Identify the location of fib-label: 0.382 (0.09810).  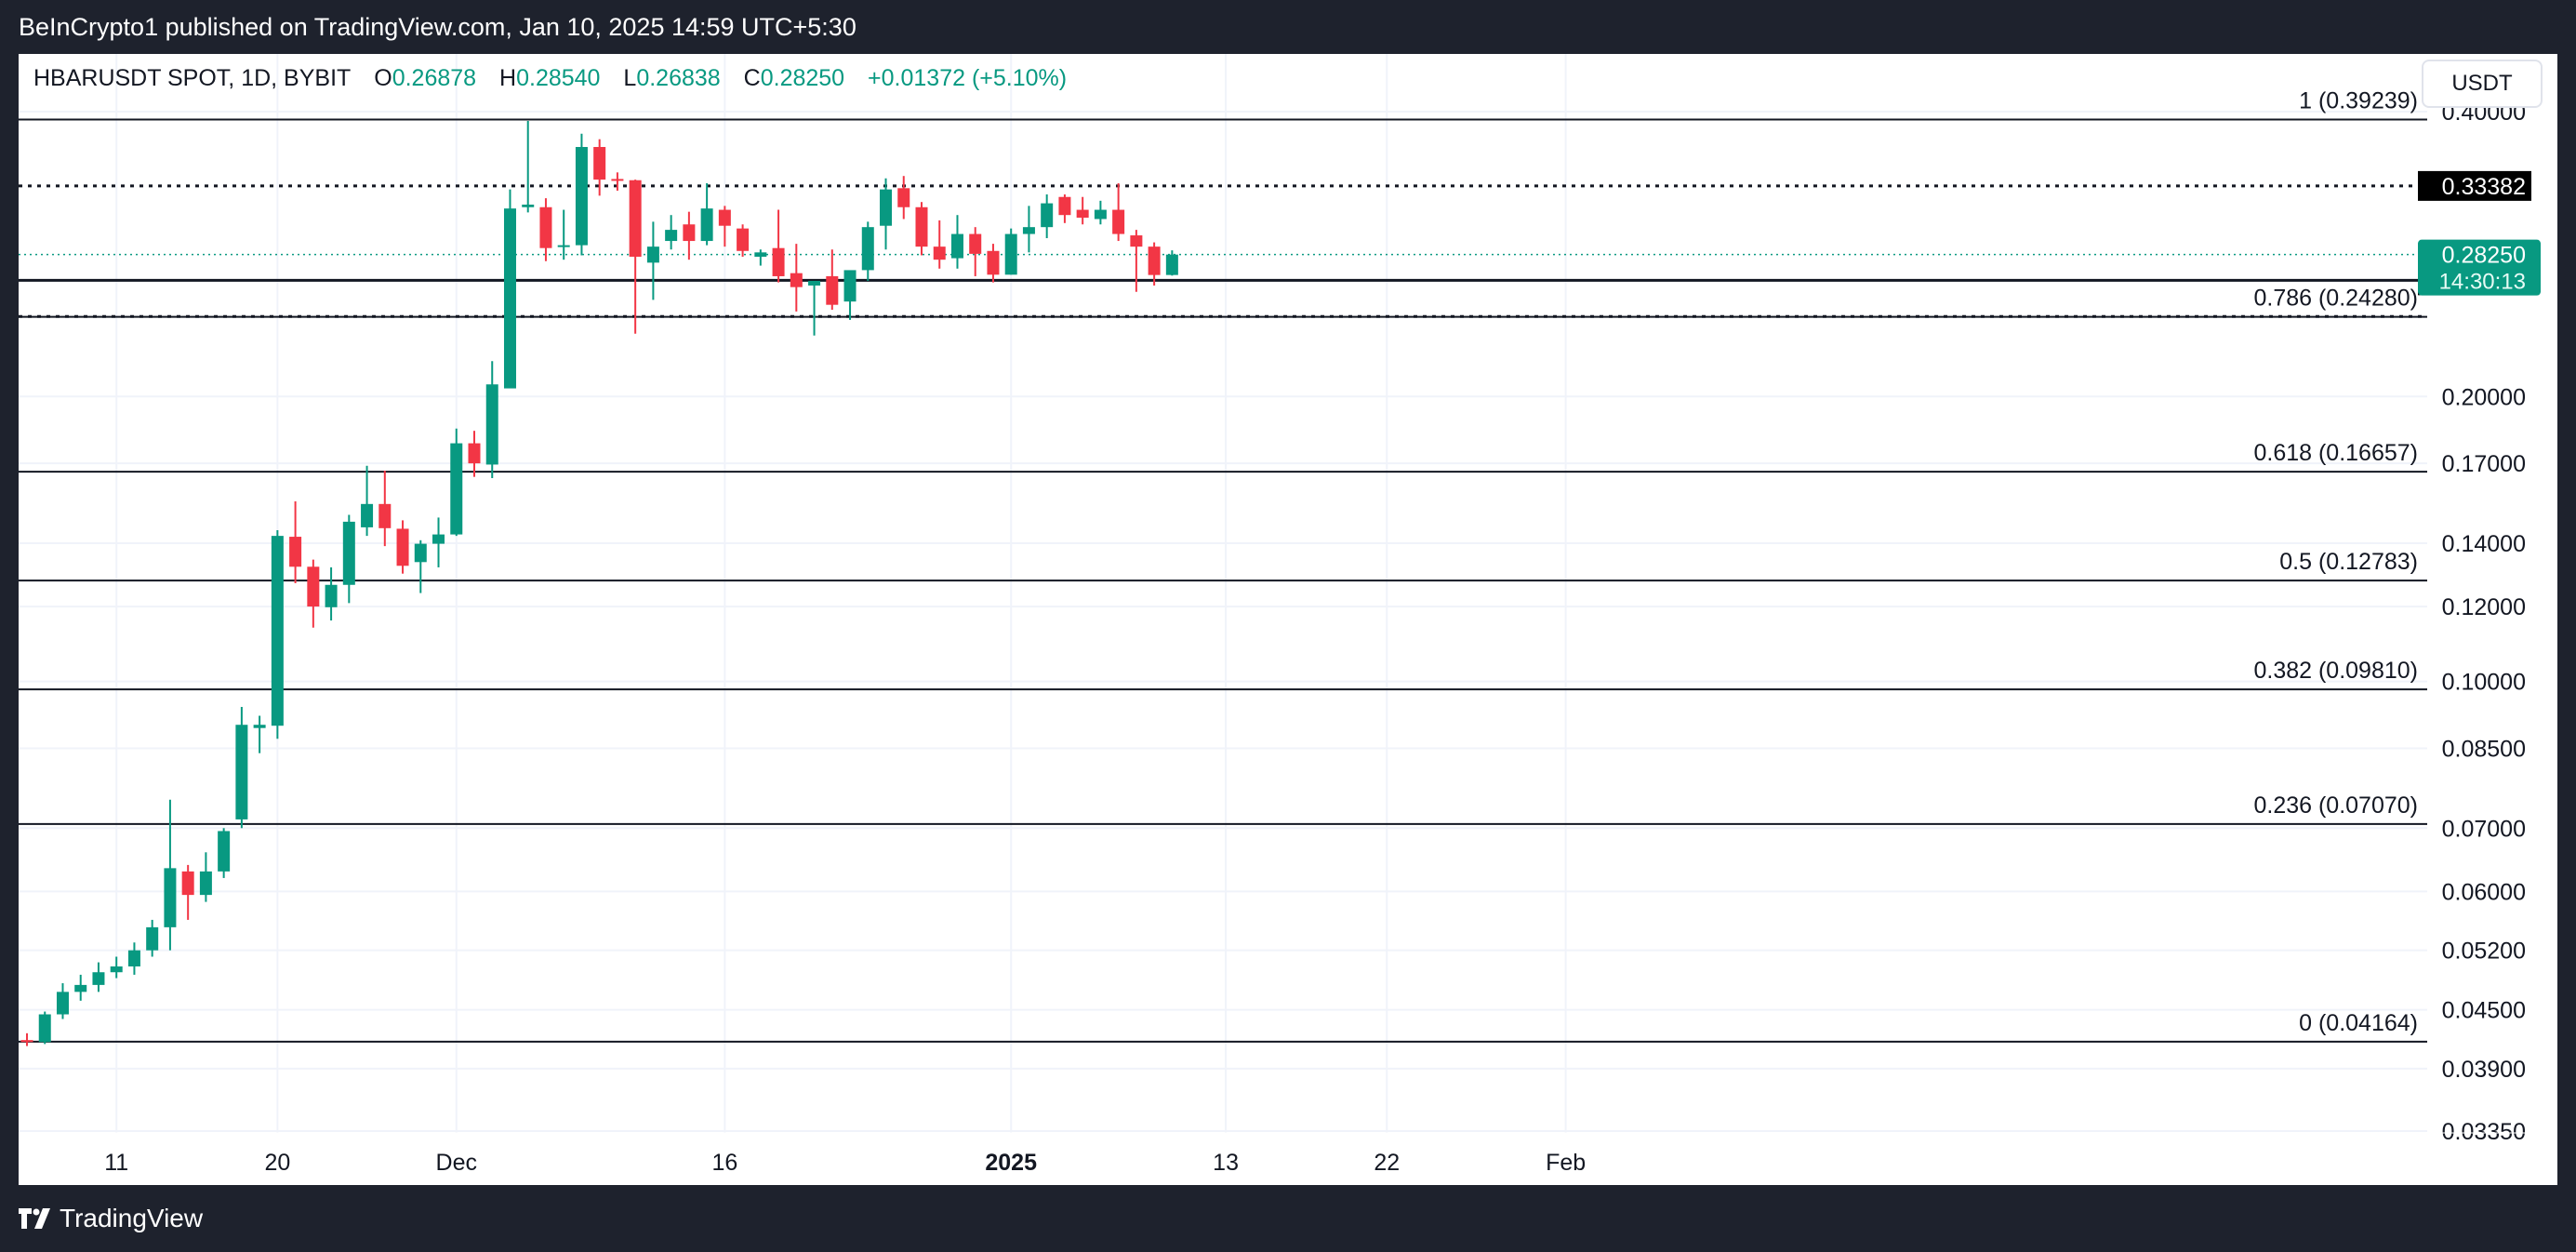
(2335, 671).